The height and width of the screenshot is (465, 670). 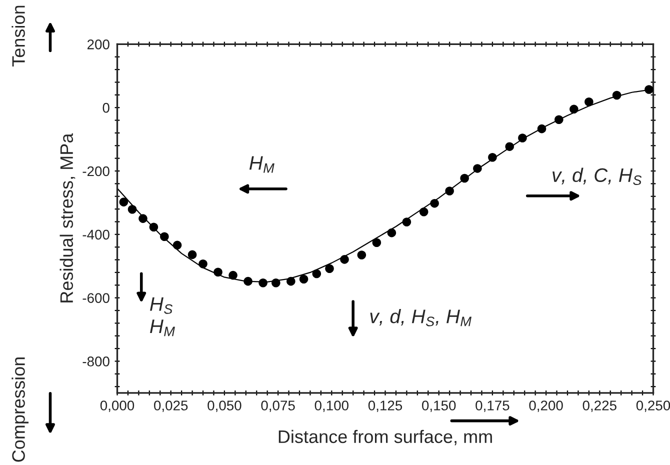 I want to click on annotation: H$_{S}$ H$_{M}$, so click(x=162, y=316).